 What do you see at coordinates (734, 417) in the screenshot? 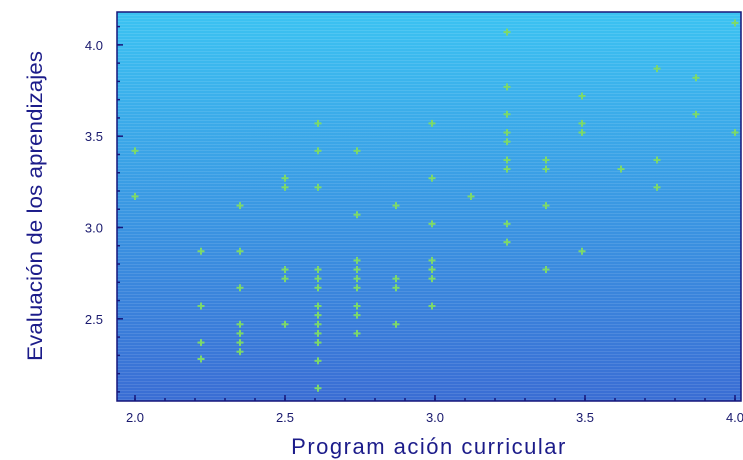
I see `x-tick-label: 4.0` at bounding box center [734, 417].